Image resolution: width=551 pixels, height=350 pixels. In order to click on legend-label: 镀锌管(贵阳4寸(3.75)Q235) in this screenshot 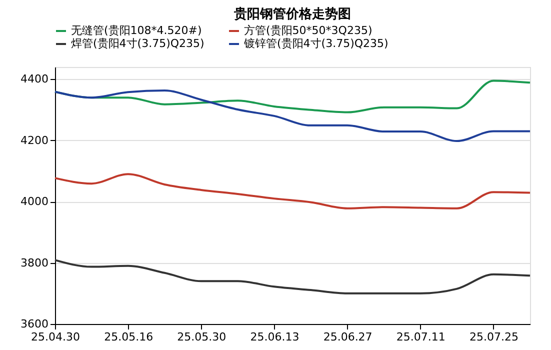, I will do `click(315, 43)`.